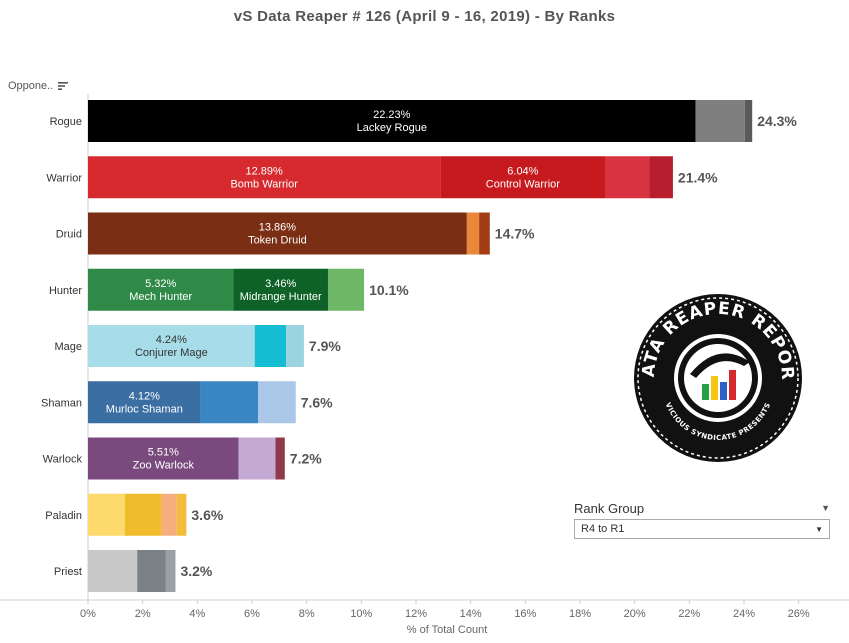  What do you see at coordinates (392, 128) in the screenshot?
I see `bar-archetype-label: Lackey Rogue` at bounding box center [392, 128].